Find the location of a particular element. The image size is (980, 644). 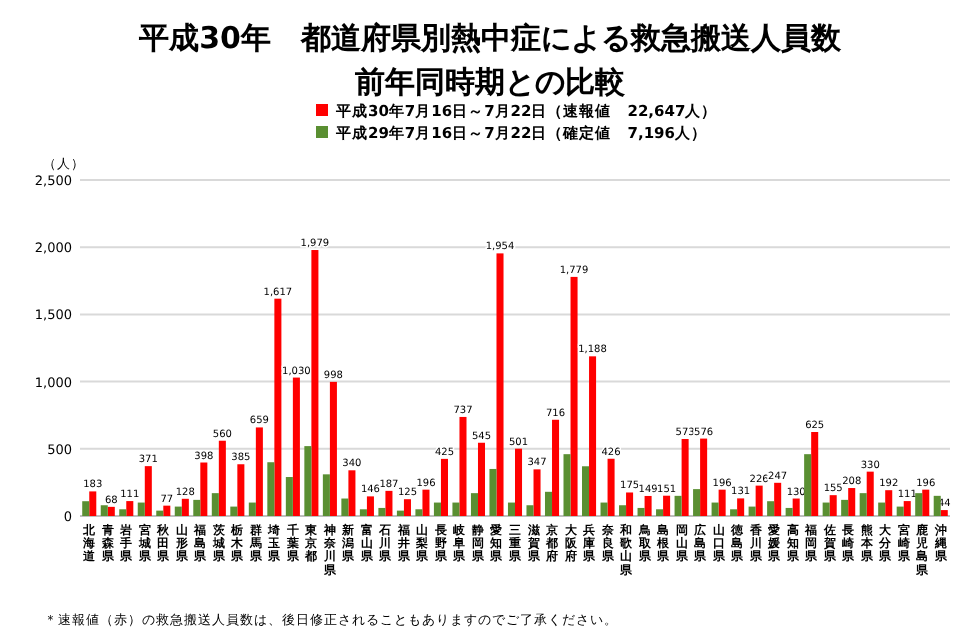

chart-subtitle: 前年同時期との比較 is located at coordinates (490, 82).